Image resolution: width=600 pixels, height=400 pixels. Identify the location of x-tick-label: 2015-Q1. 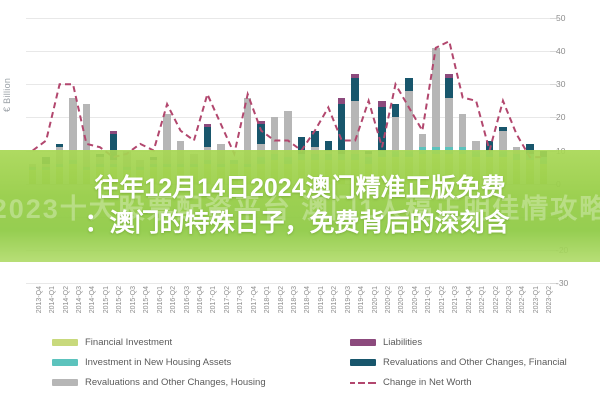
(106, 300).